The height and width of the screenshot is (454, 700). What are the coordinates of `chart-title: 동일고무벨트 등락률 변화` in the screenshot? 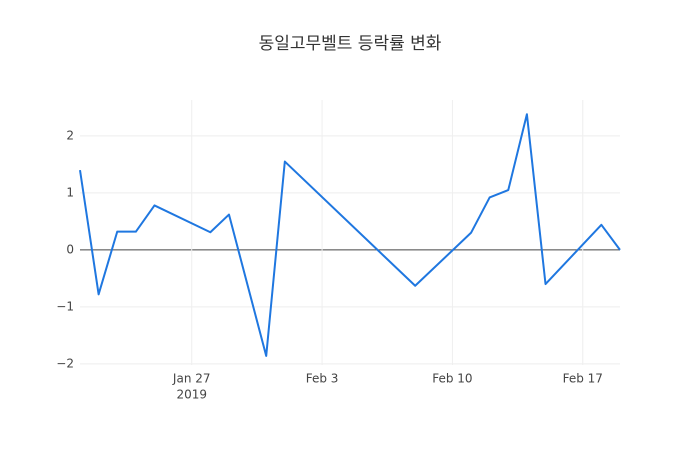 It's located at (350, 44).